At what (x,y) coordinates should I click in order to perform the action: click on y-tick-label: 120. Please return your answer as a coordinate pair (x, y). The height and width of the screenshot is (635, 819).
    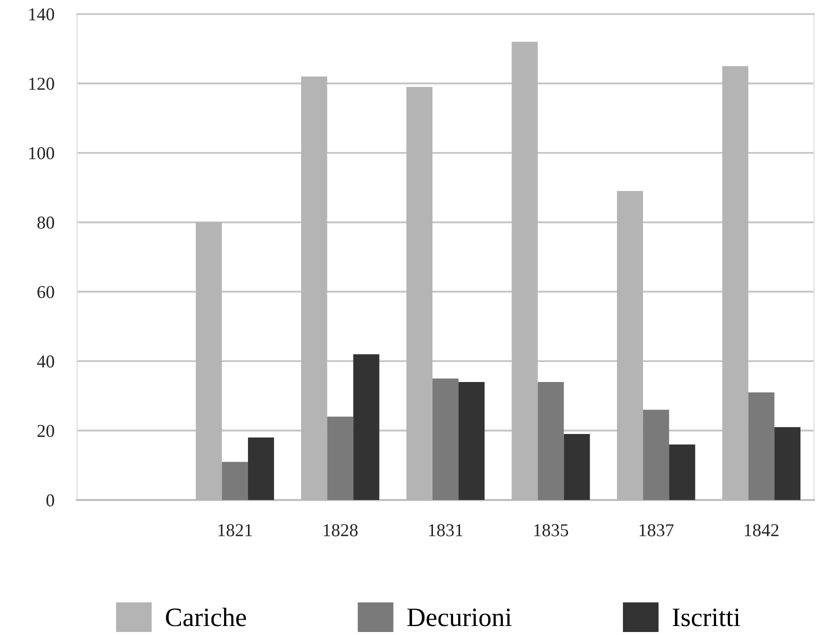
    Looking at the image, I should click on (41, 84).